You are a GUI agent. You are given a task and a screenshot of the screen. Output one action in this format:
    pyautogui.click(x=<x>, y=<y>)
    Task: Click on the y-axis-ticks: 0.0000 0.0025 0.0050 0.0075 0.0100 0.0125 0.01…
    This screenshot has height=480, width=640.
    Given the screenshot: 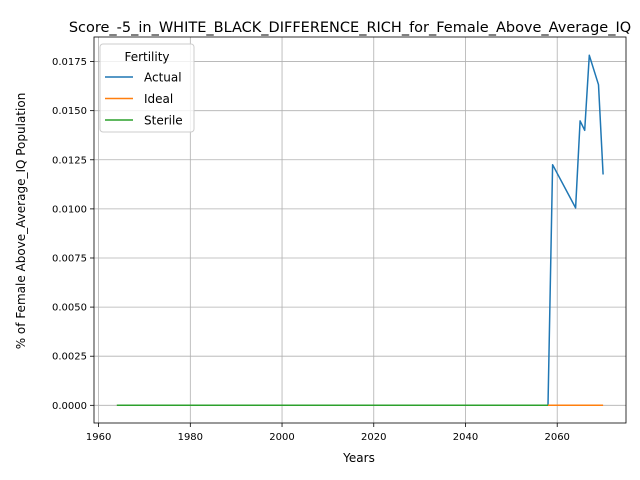 What is the action you would take?
    pyautogui.click(x=73, y=234)
    